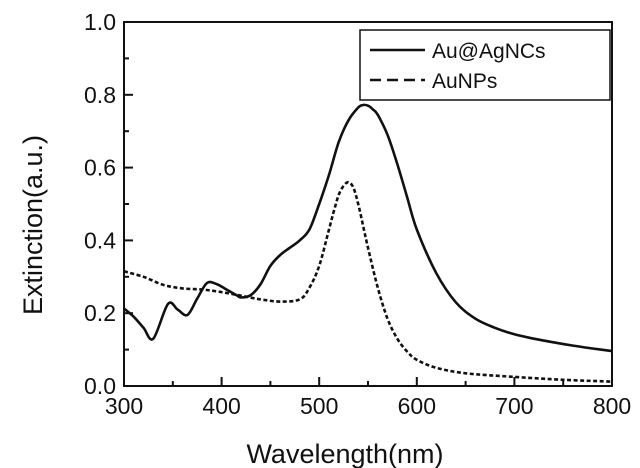  I want to click on legend-label-aunps: AuNPs, so click(464, 81).